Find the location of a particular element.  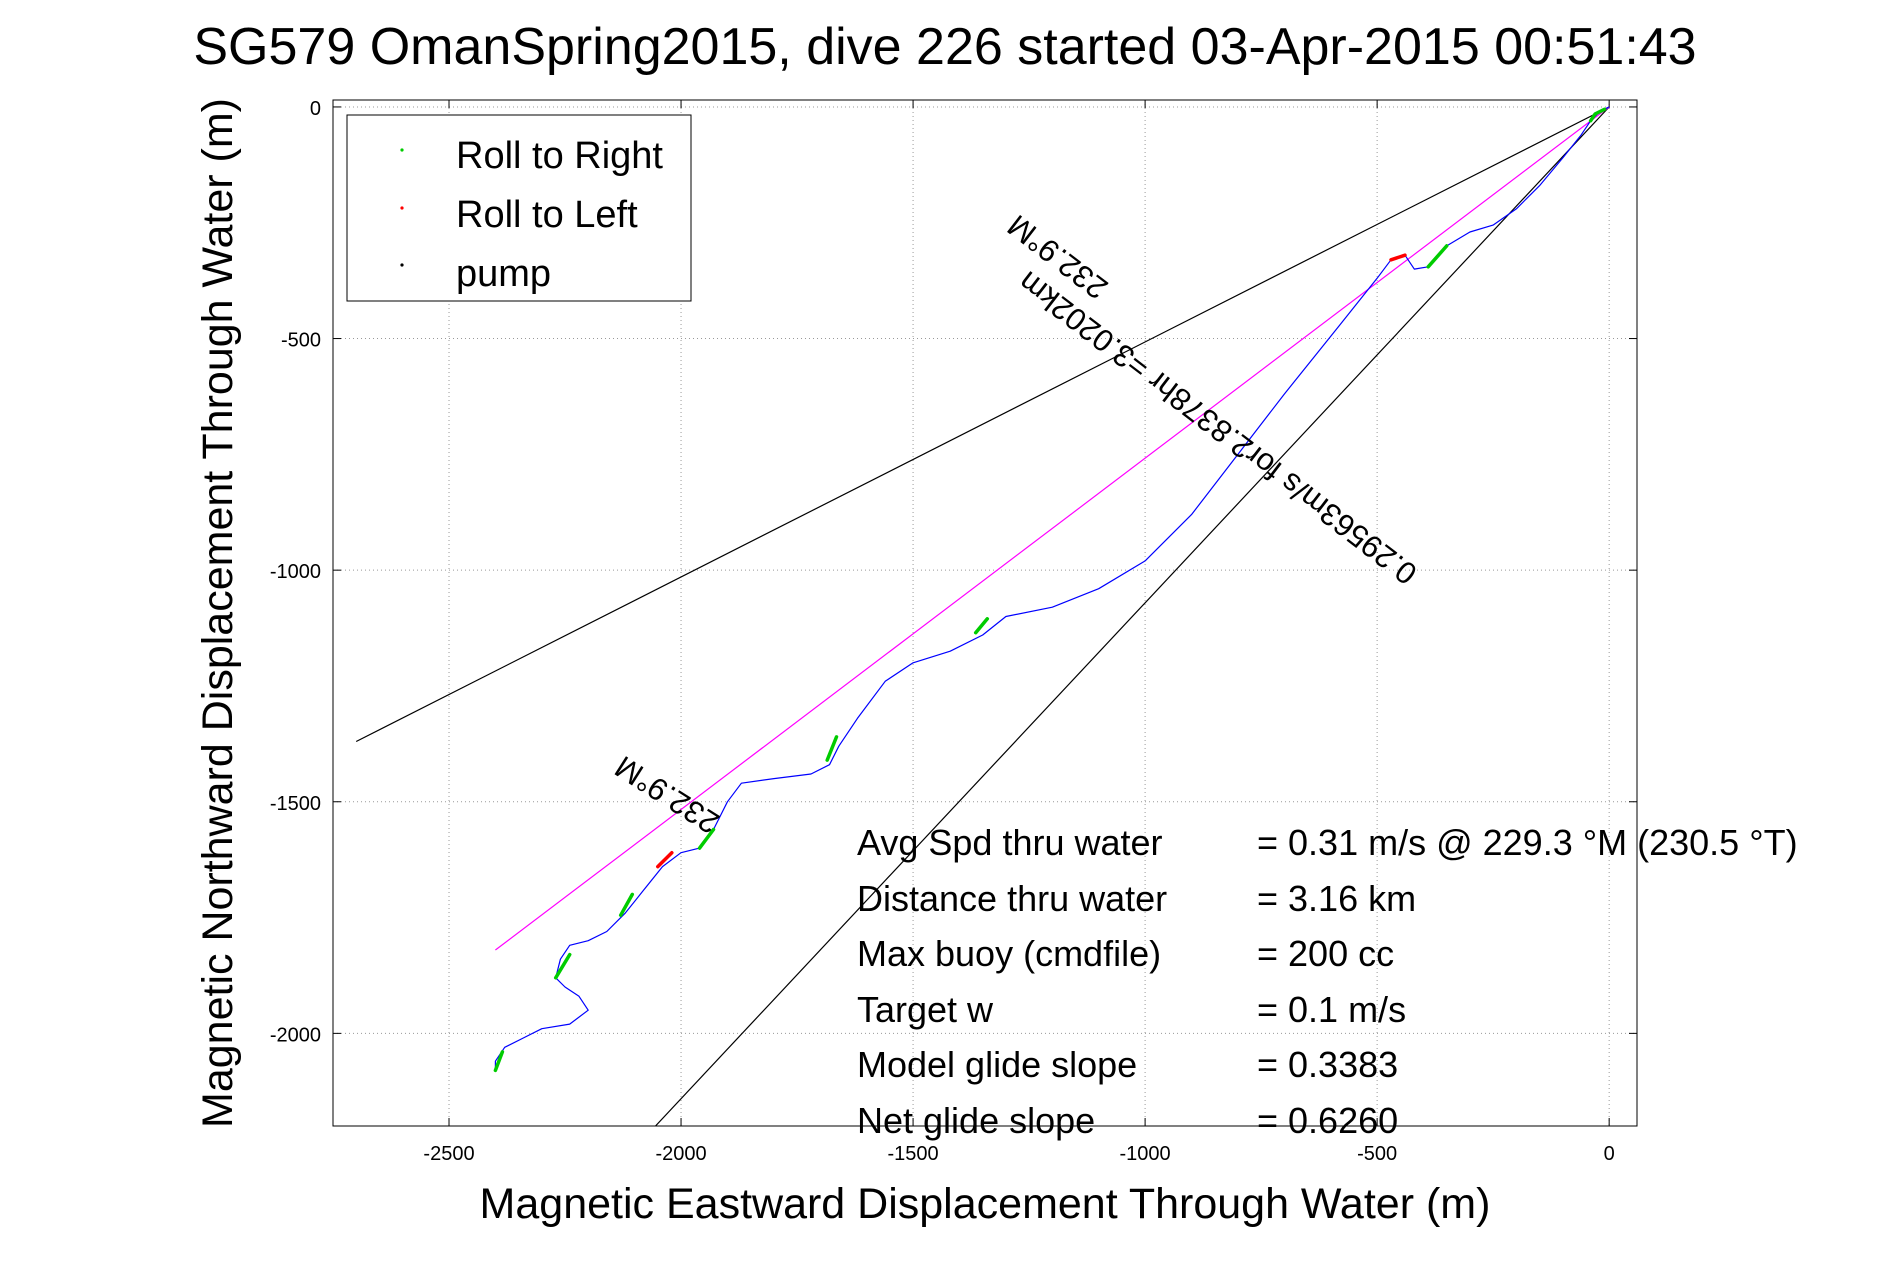

stat-value-max-buoy: = 200 cc is located at coordinates (1325, 953).